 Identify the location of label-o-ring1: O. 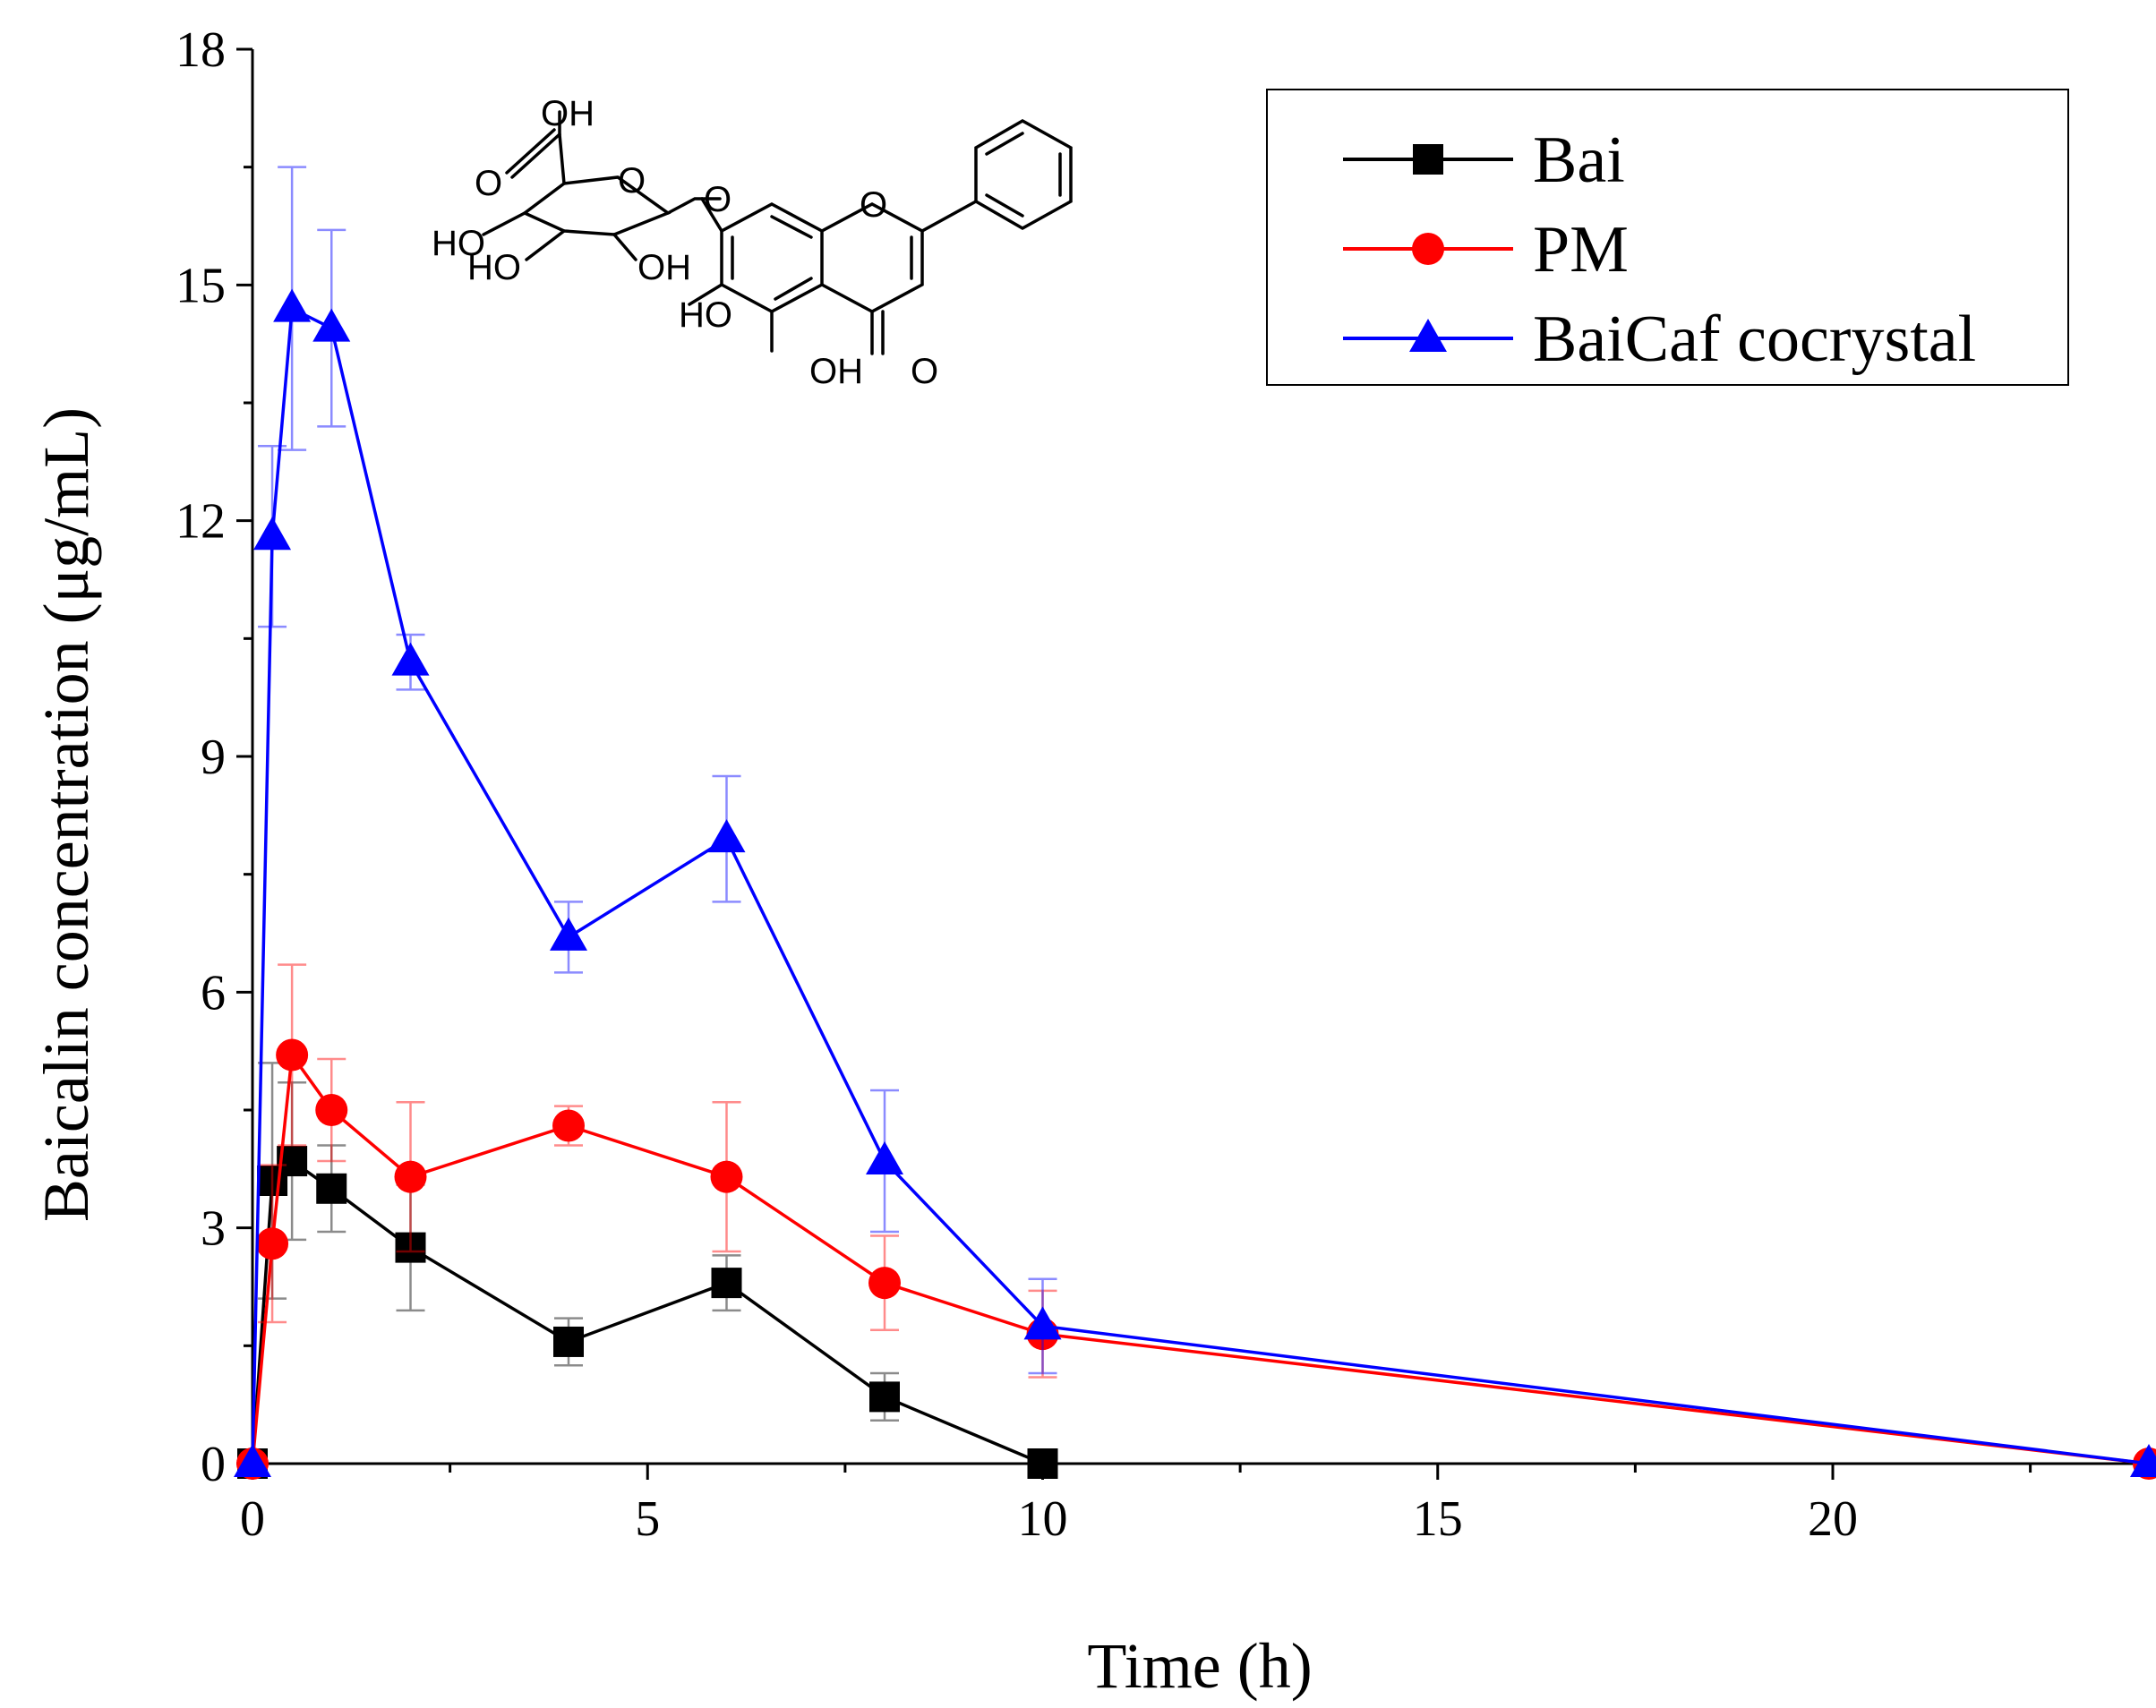
(632, 181).